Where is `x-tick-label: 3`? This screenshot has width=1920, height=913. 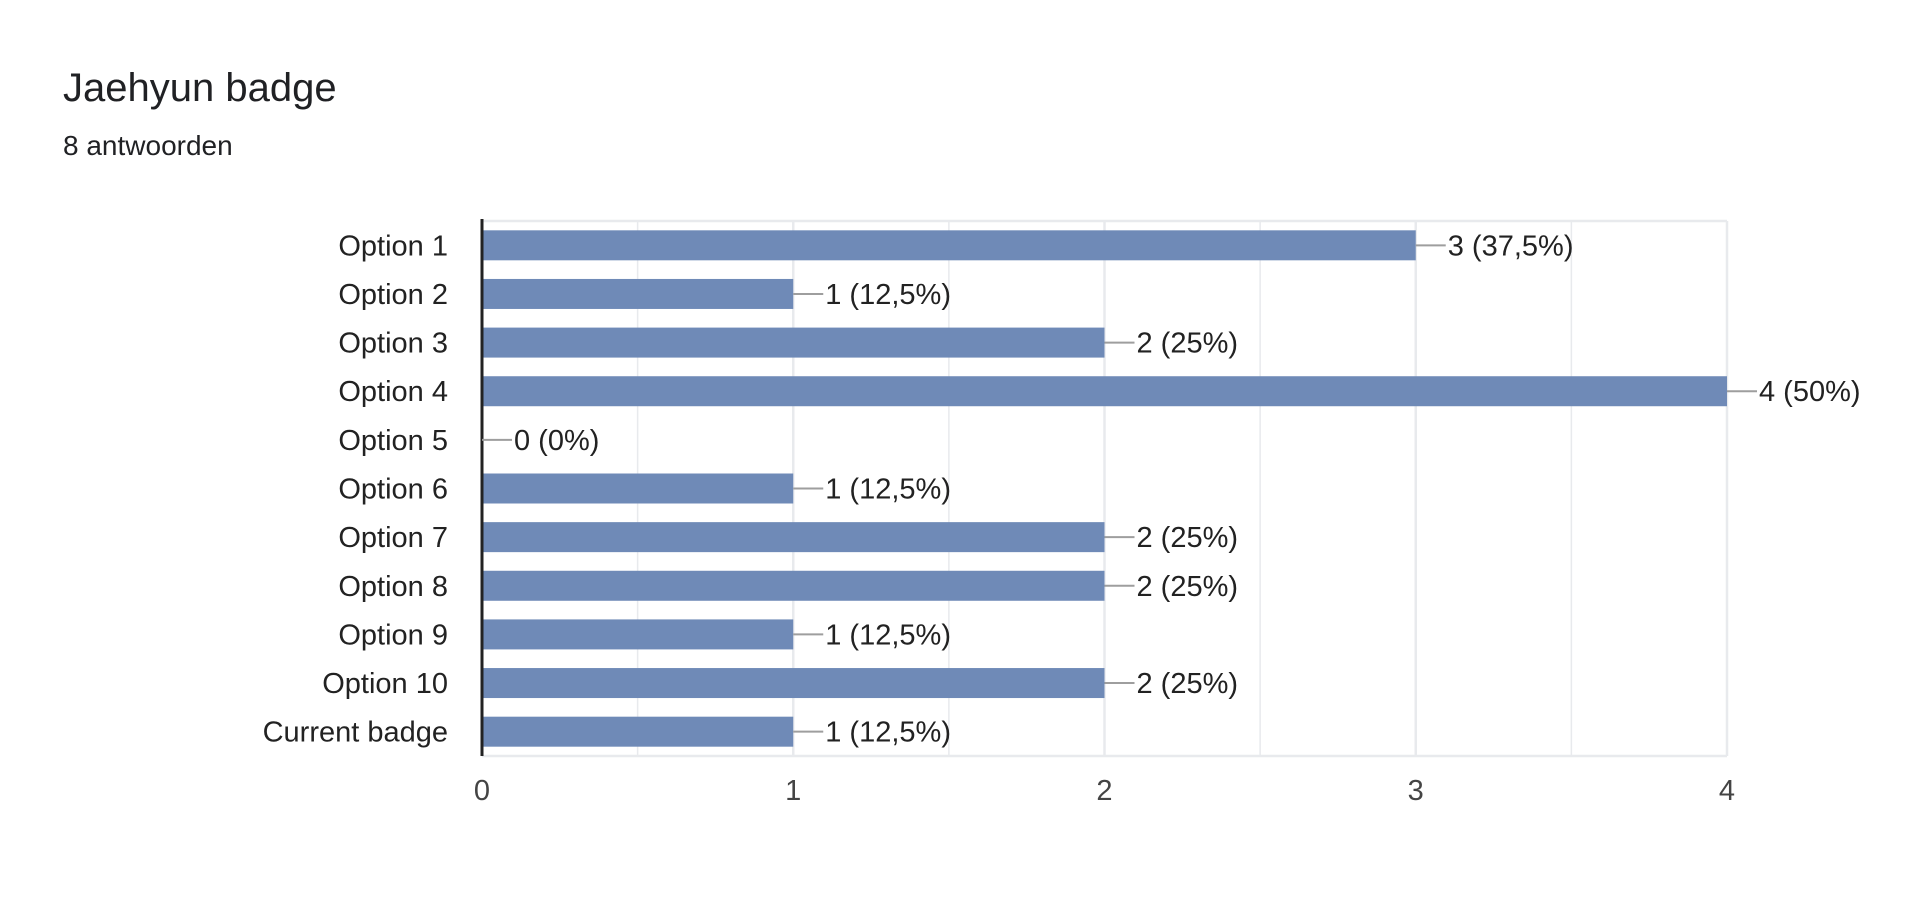 x-tick-label: 3 is located at coordinates (1416, 791).